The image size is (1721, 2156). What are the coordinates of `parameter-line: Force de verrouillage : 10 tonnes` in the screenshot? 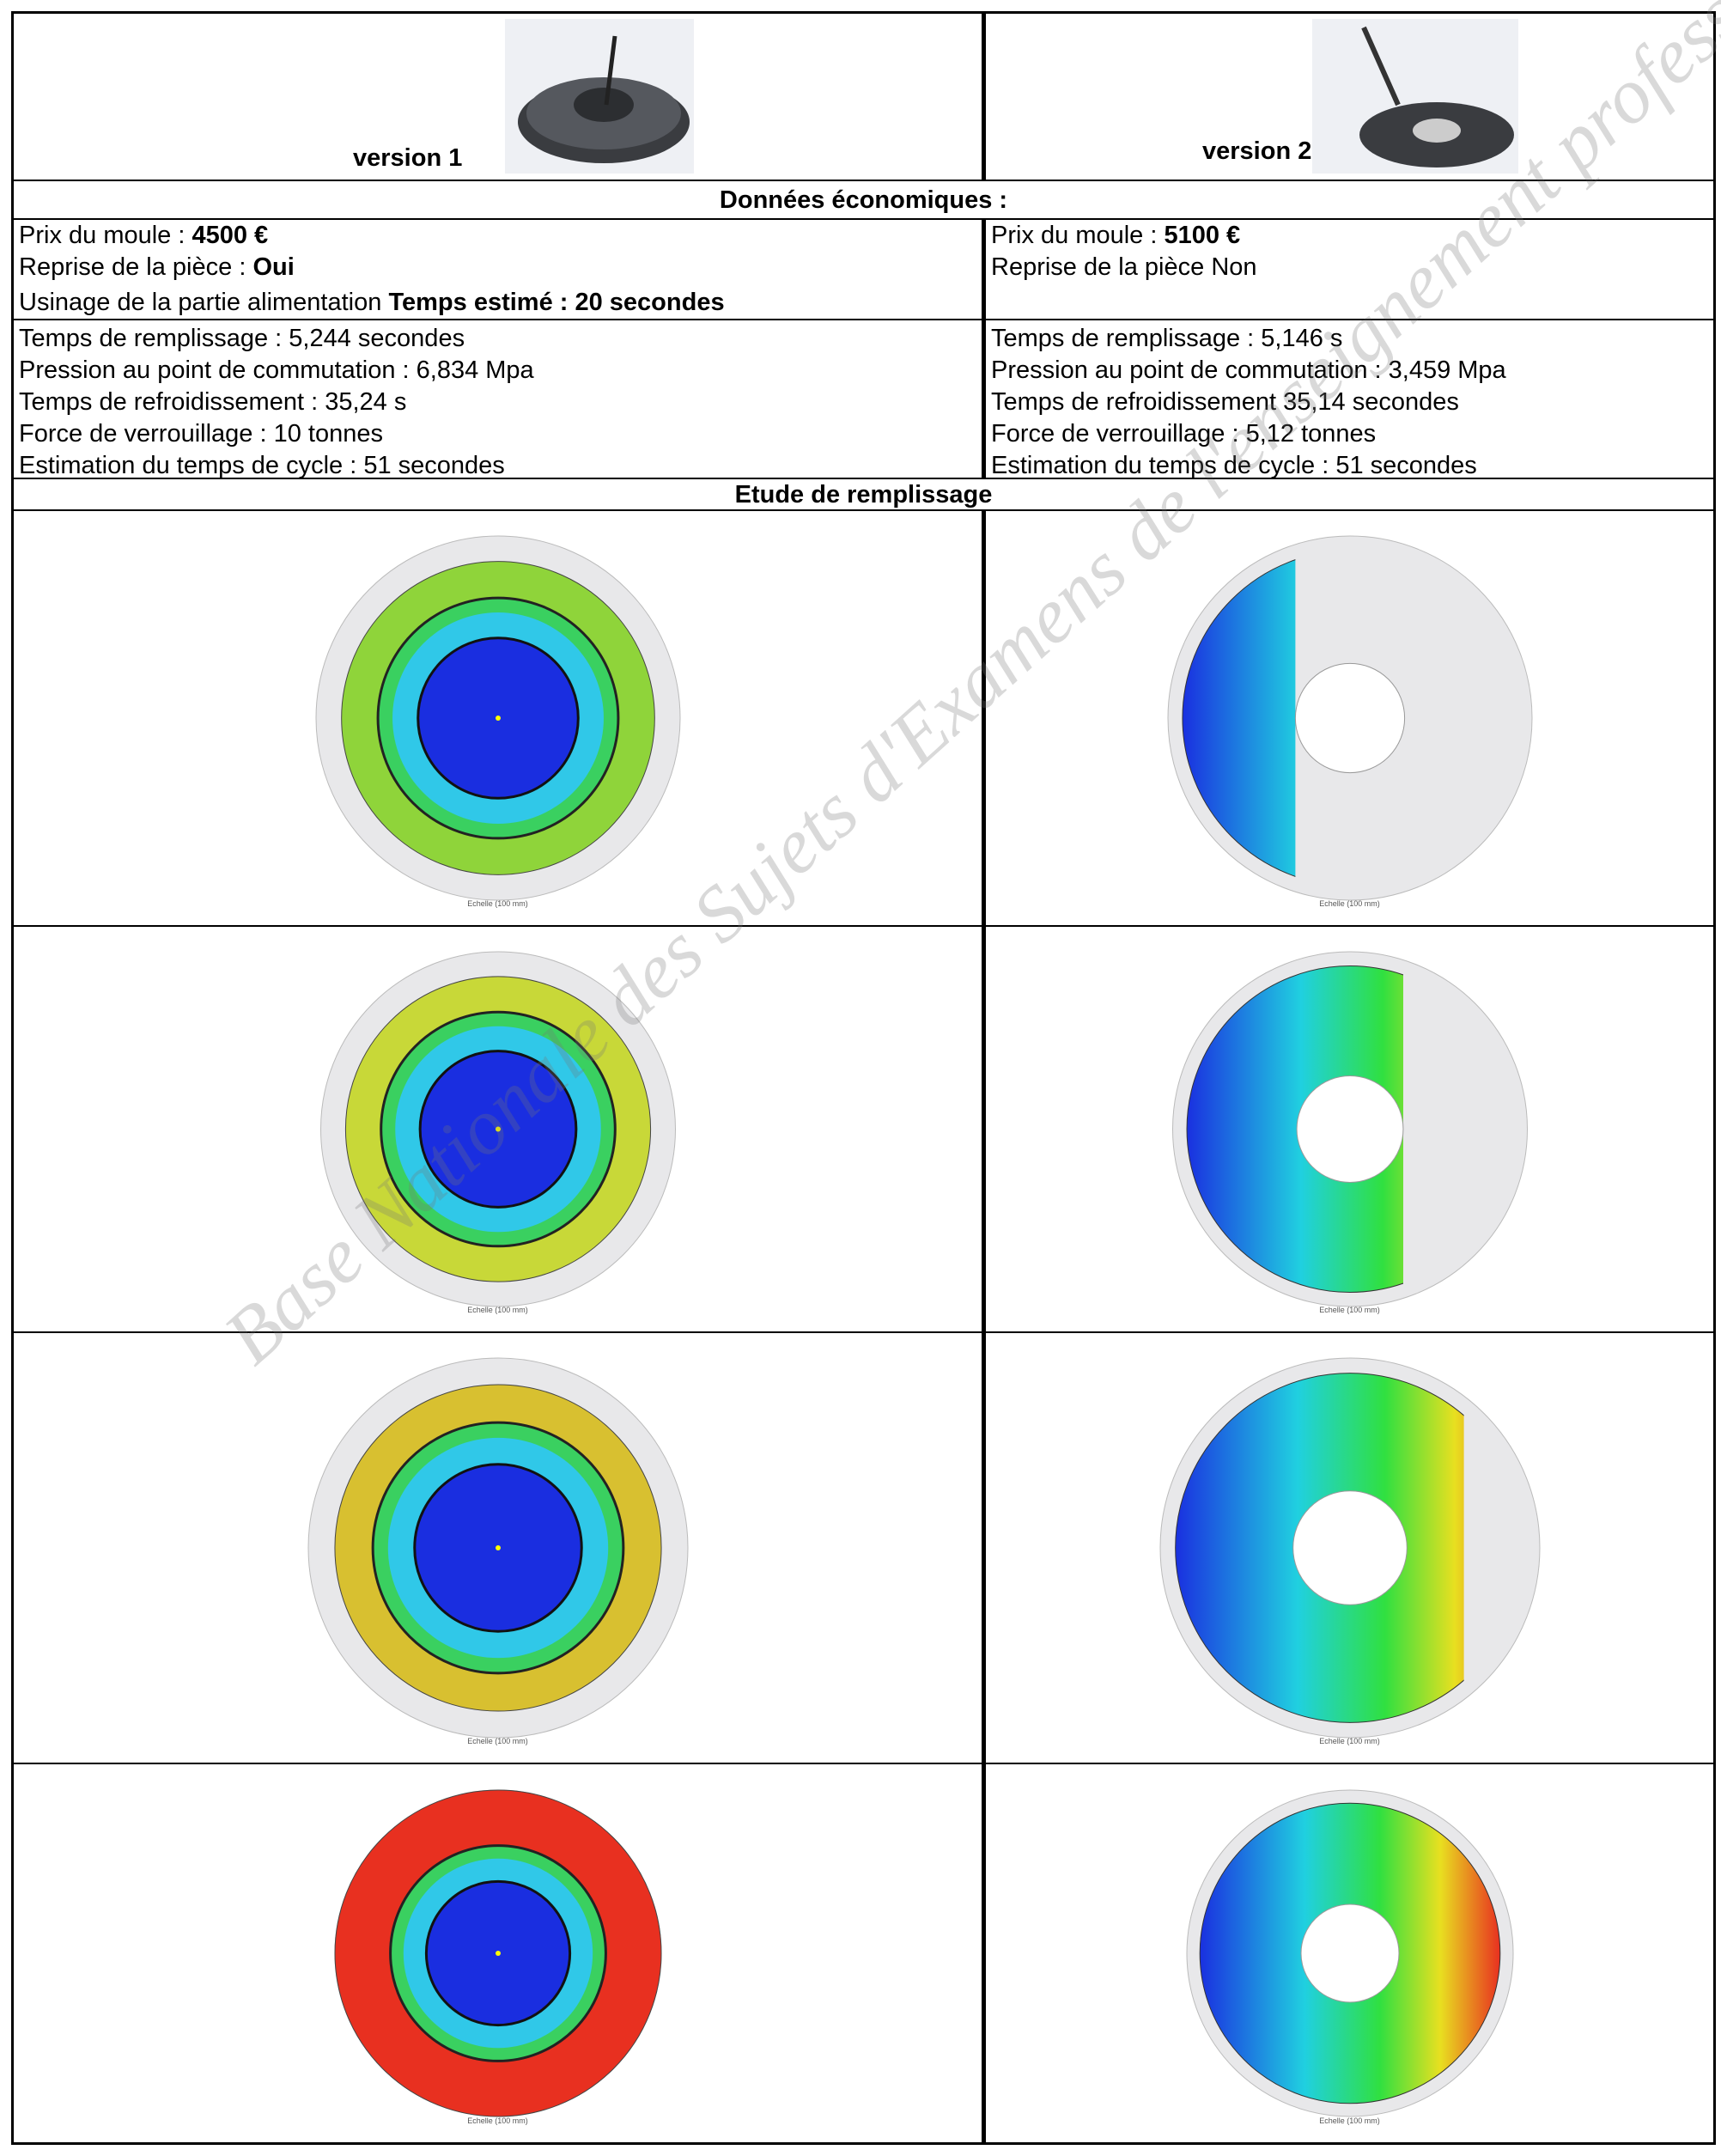 It's located at (201, 434).